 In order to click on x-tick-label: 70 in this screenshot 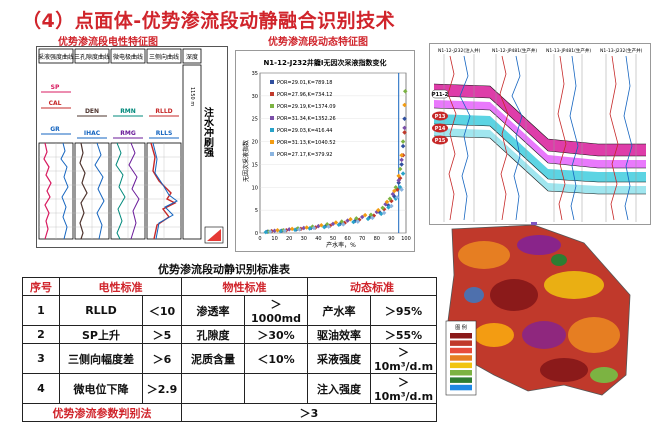, I will do `click(362, 239)`.